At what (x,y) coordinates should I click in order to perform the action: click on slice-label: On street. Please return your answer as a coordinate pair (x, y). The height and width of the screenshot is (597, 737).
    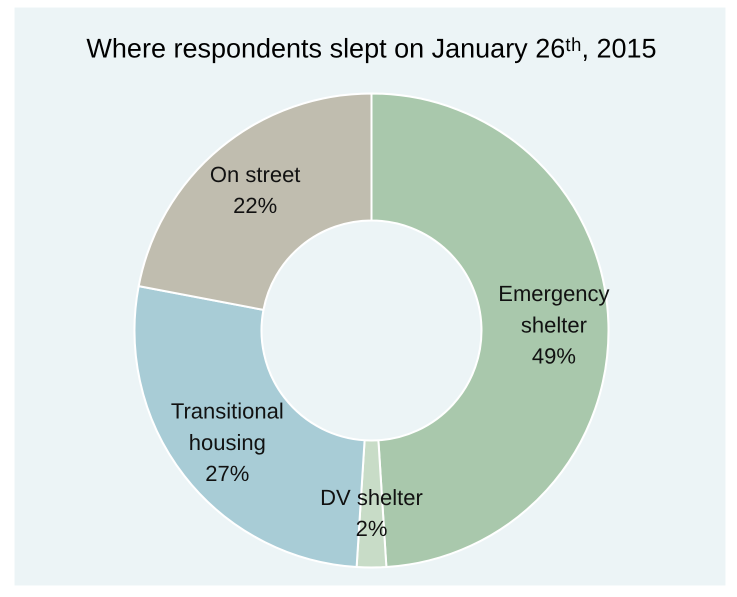
    Looking at the image, I should click on (255, 174).